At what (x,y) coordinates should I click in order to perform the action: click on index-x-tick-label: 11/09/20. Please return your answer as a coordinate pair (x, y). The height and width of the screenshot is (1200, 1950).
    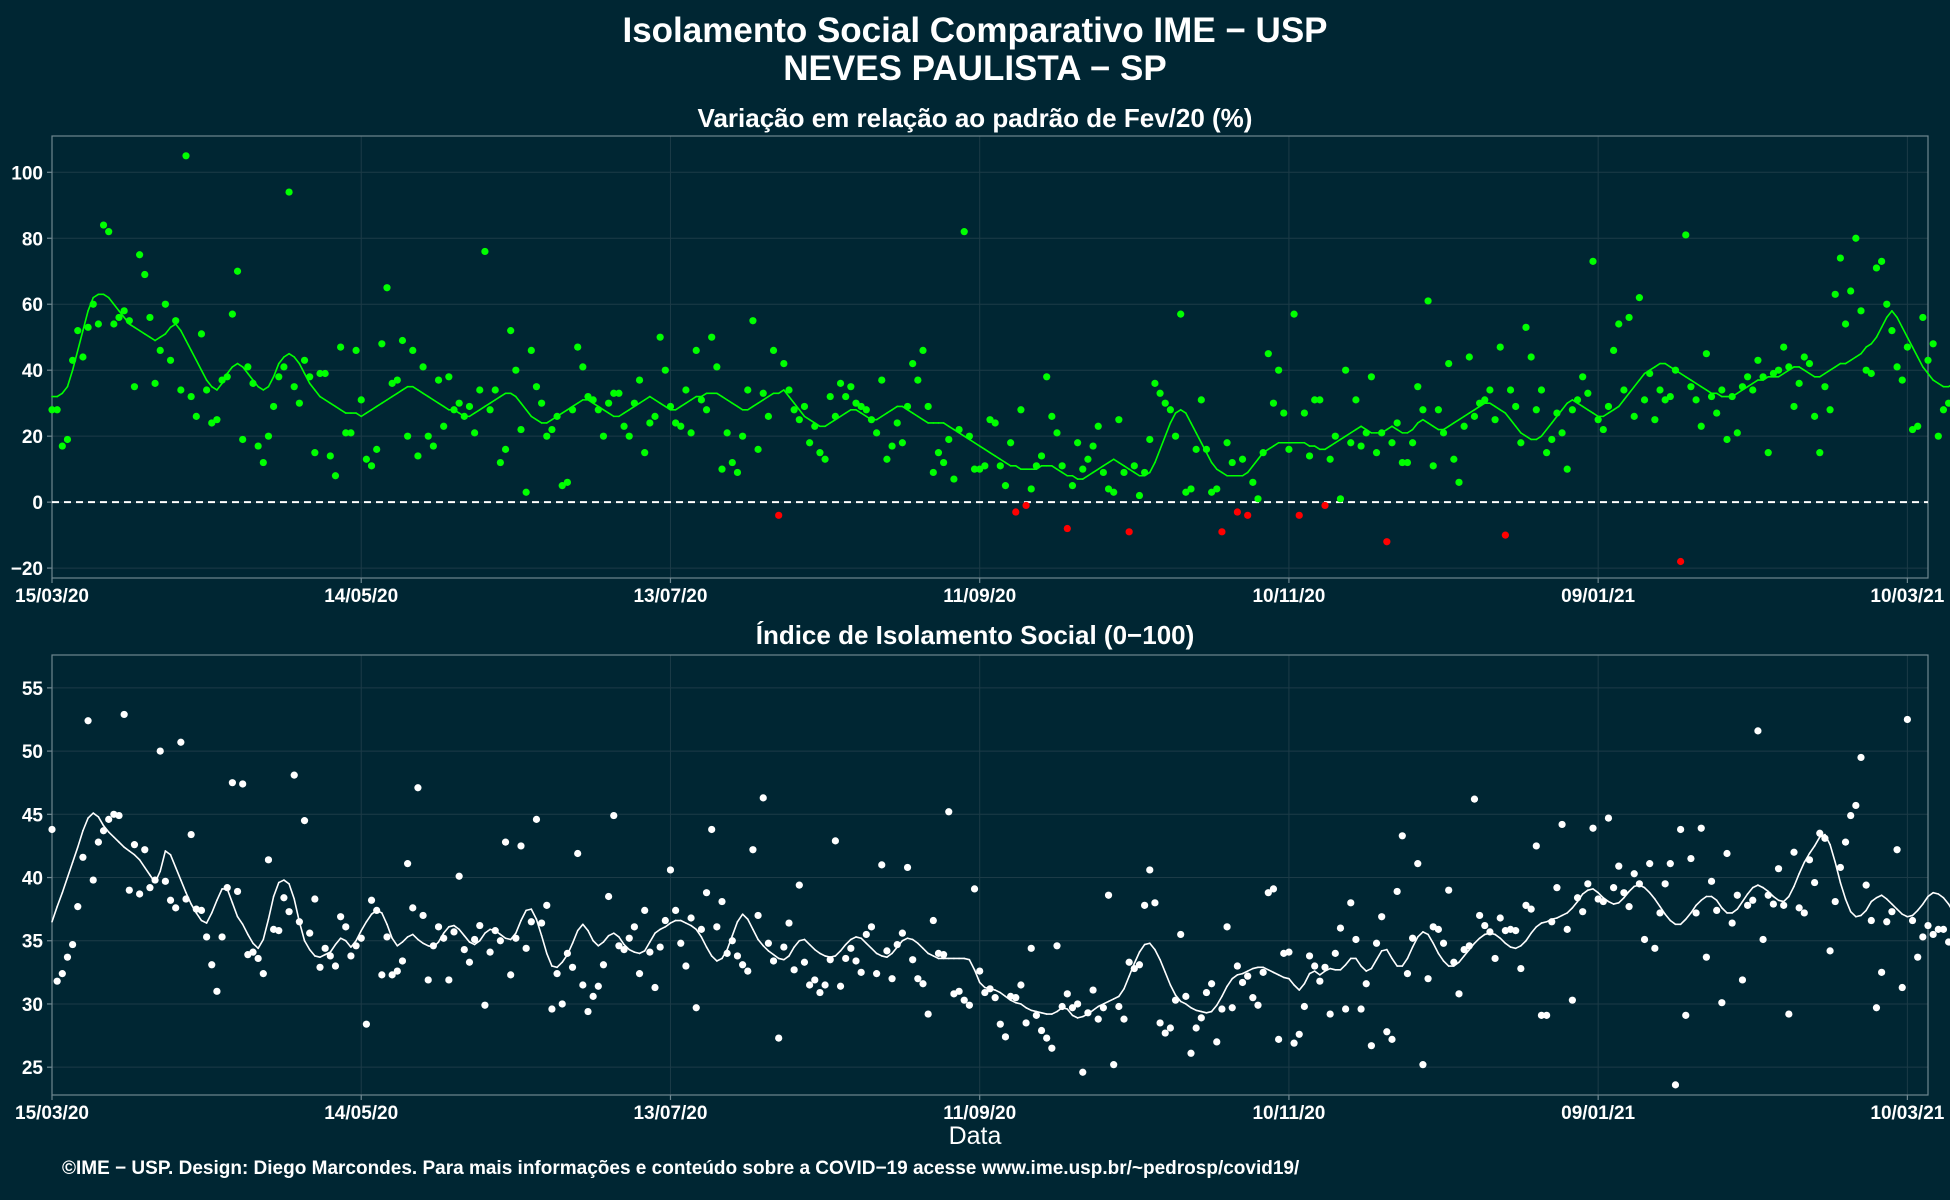
    Looking at the image, I should click on (979, 1113).